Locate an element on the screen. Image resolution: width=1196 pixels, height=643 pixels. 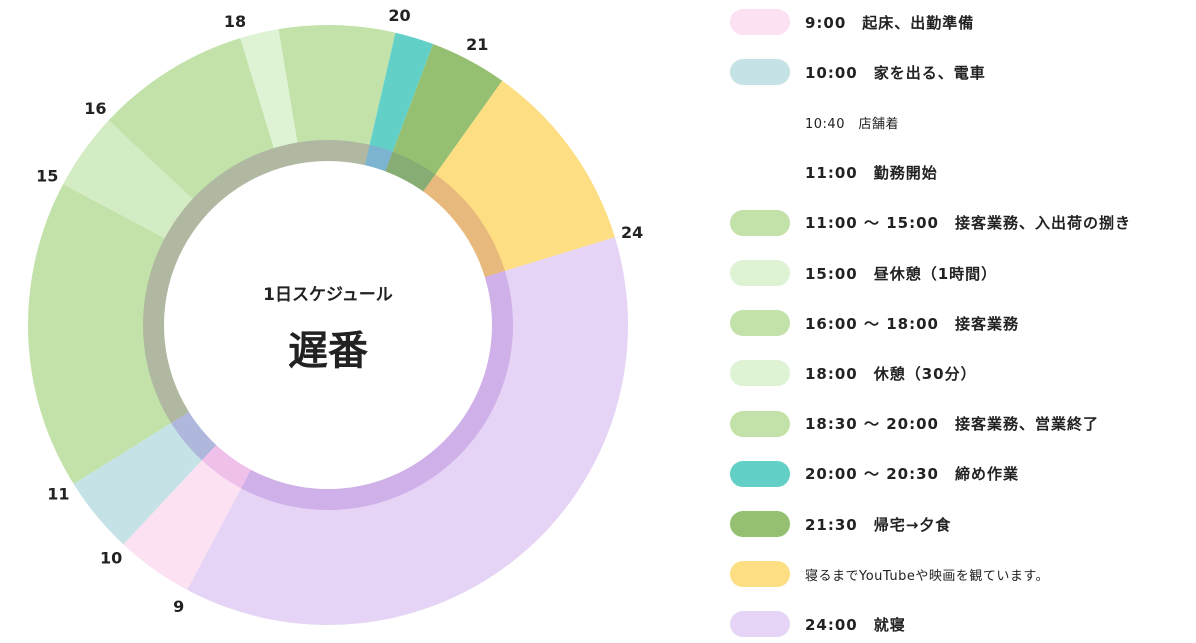
legend-label: 20:00 〜 20:30 締め作業 is located at coordinates (912, 474).